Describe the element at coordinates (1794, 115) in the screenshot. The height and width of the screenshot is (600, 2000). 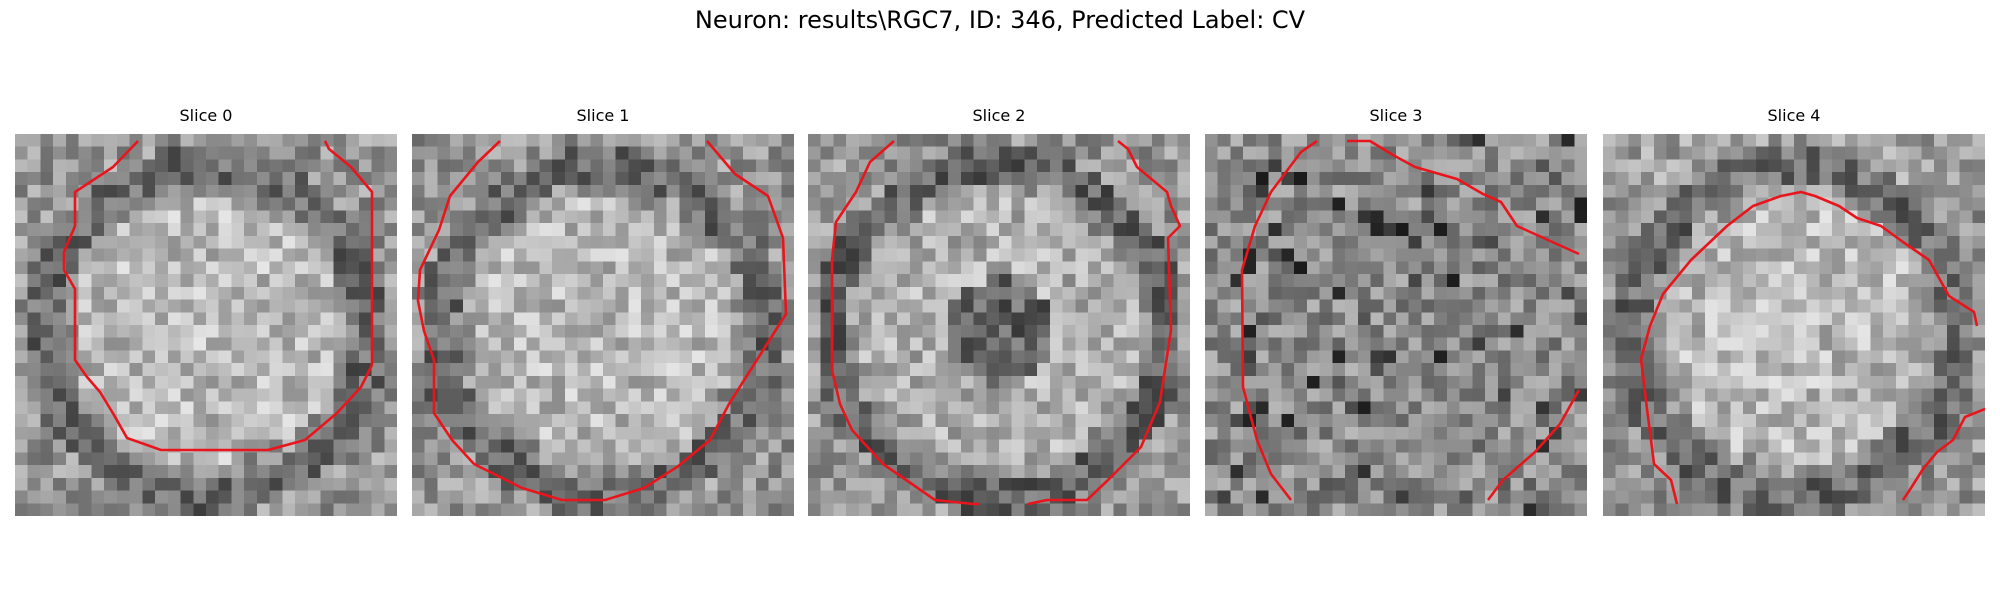
I see `slice-title: Slice 4` at that location.